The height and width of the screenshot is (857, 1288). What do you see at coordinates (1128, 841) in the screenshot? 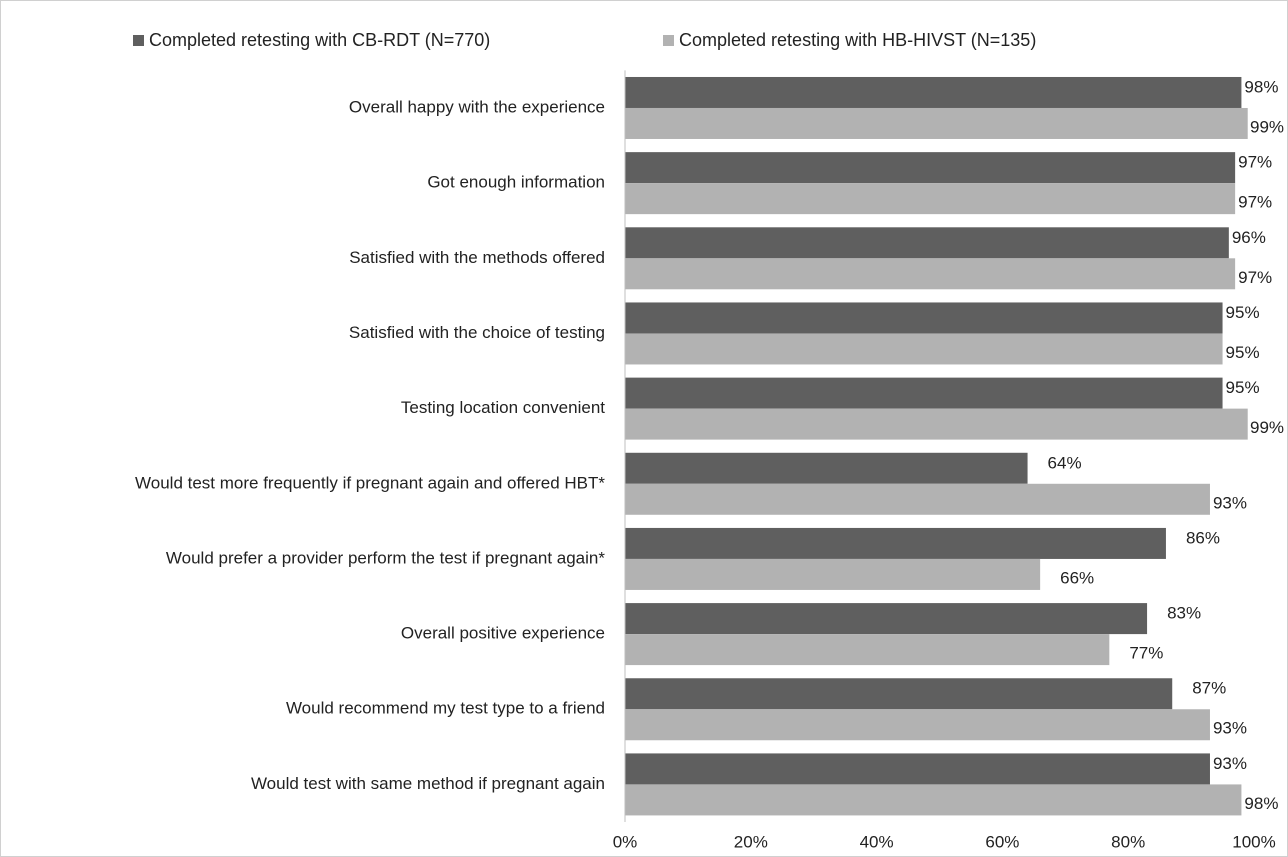
I see `x-tick-label: 80%` at bounding box center [1128, 841].